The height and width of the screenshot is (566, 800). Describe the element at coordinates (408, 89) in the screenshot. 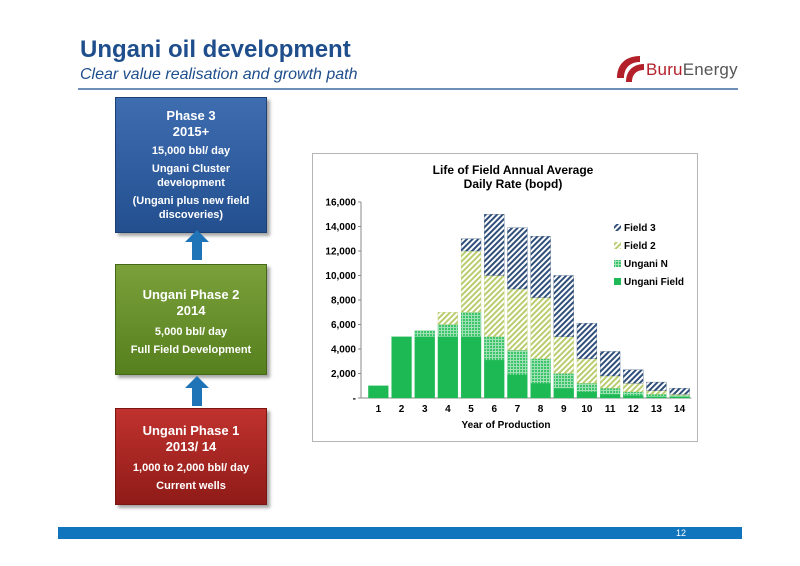

I see `header-rule` at that location.